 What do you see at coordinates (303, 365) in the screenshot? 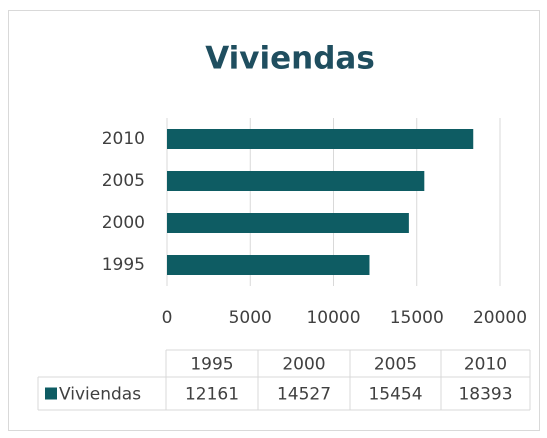
I see `table-header: 2000` at bounding box center [303, 365].